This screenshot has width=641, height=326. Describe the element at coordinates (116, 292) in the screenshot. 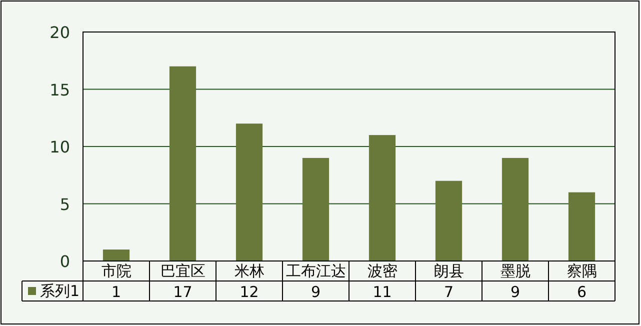

I see `data-label: 1` at that location.